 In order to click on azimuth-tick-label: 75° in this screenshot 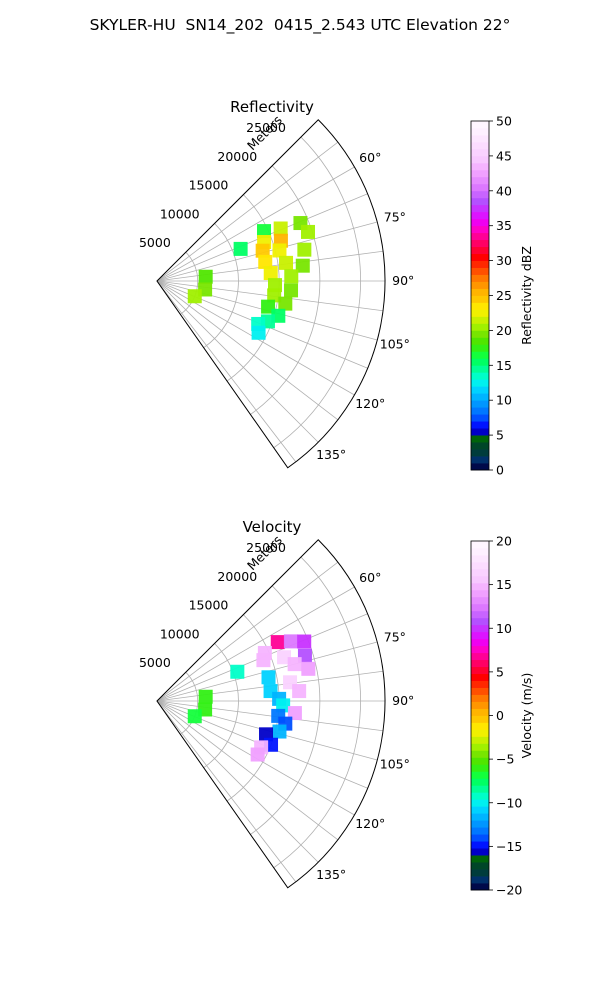, I will do `click(395, 216)`.